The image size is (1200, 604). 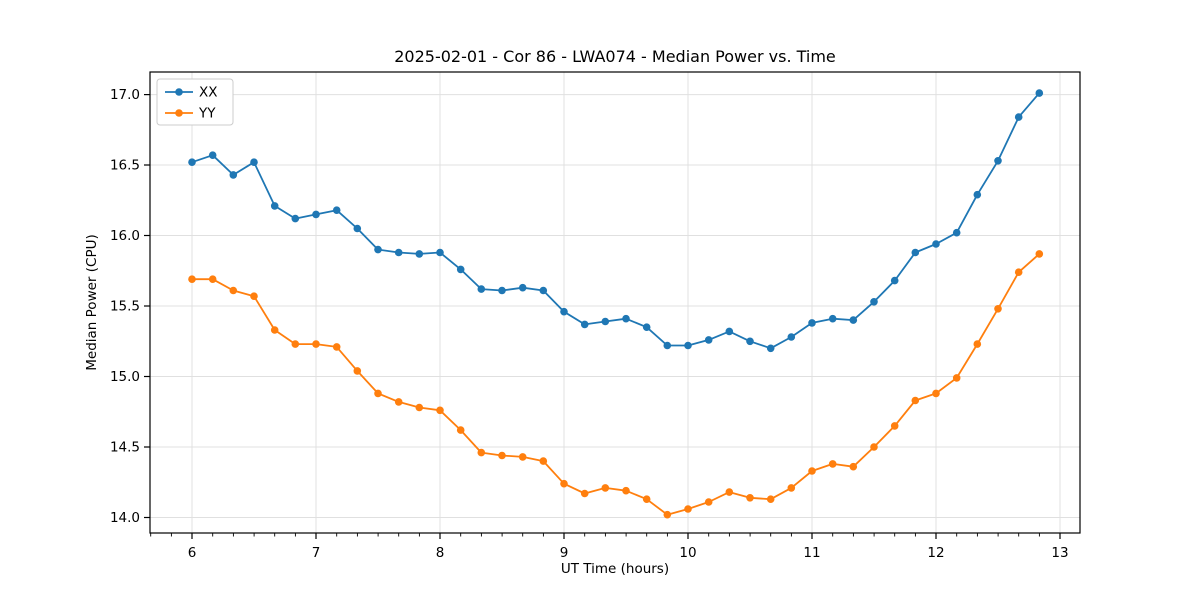 I want to click on y-tick-label: 14.0, so click(x=125, y=518).